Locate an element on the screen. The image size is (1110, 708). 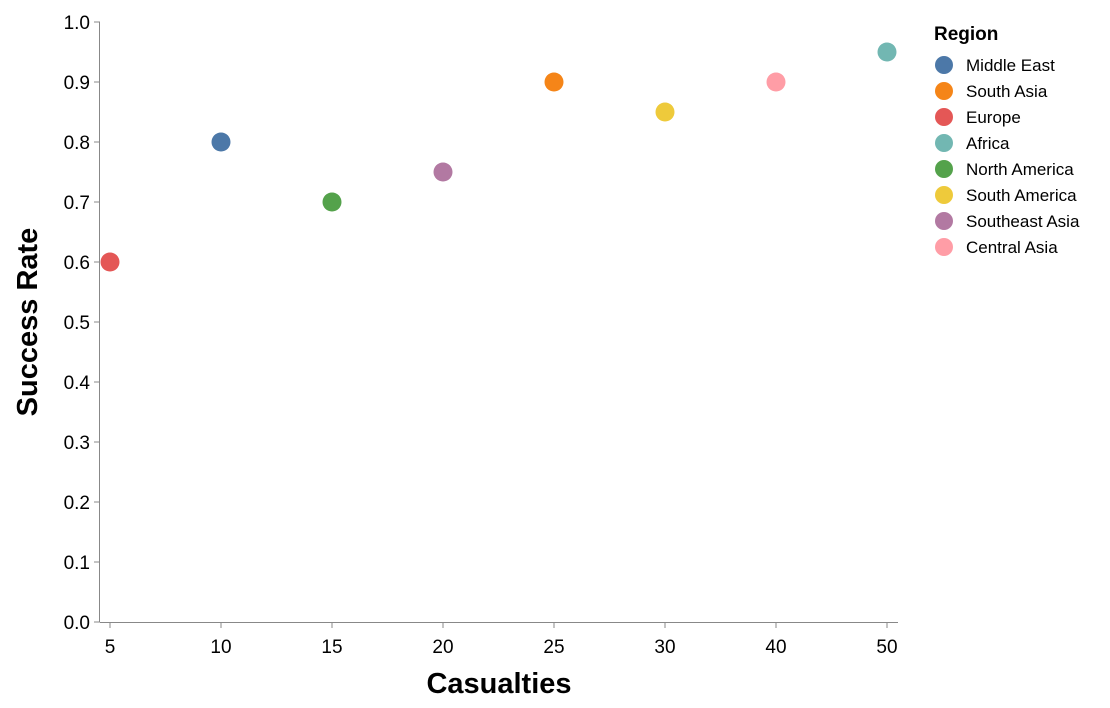
x-tick-label: 10 is located at coordinates (220, 647).